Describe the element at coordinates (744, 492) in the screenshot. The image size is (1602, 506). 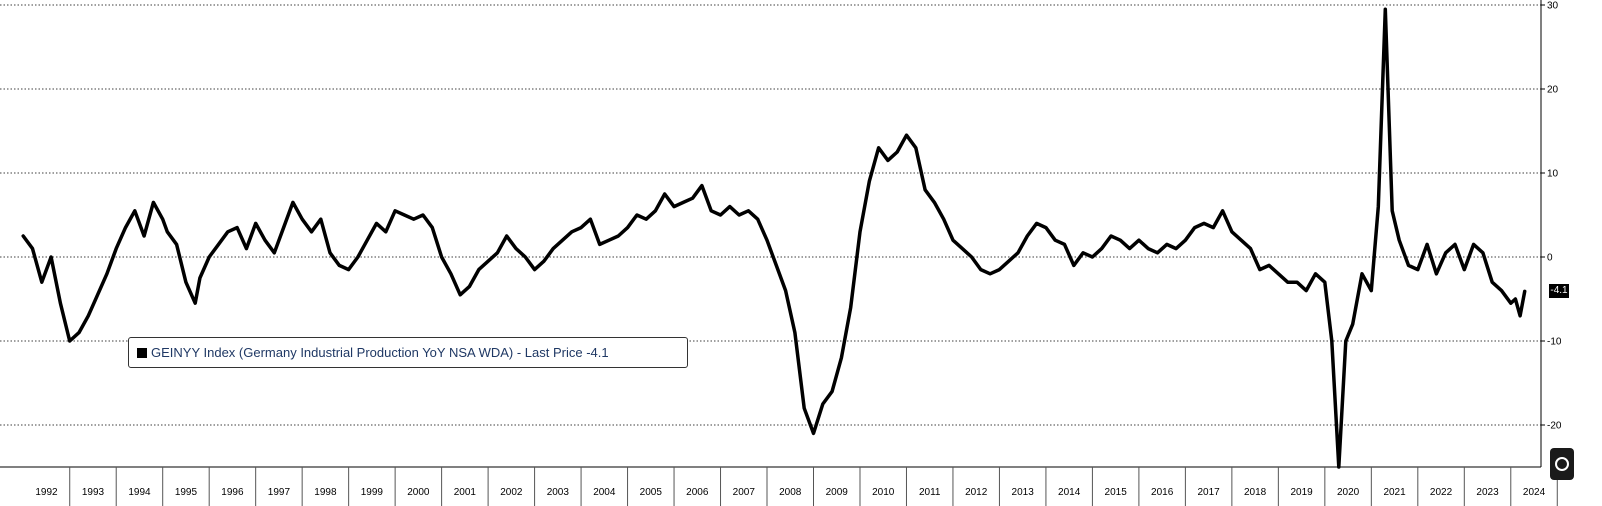
I see `x-tick-label: 2007` at that location.